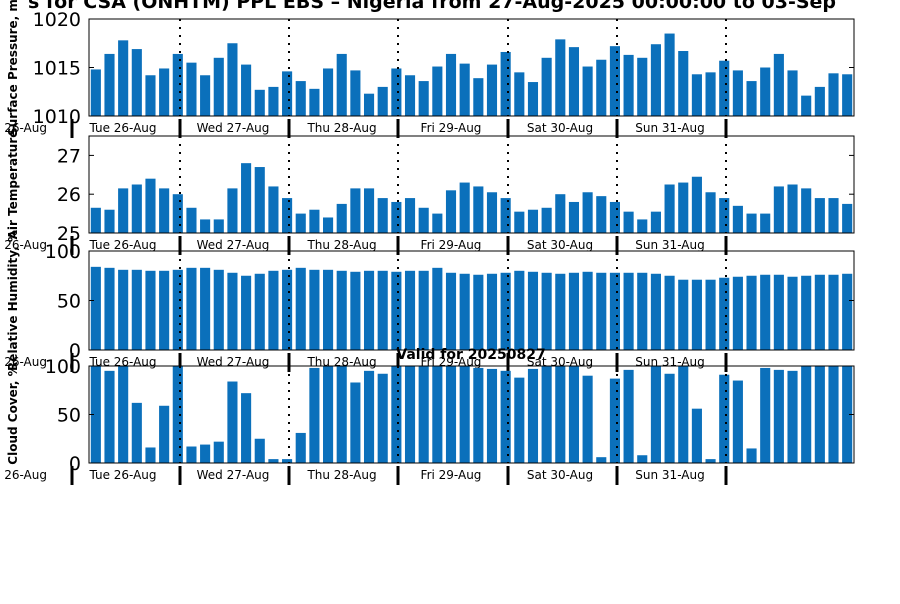 The image size is (900, 604). Describe the element at coordinates (57, 69) in the screenshot. I see `y-tick-label: 1015` at that location.